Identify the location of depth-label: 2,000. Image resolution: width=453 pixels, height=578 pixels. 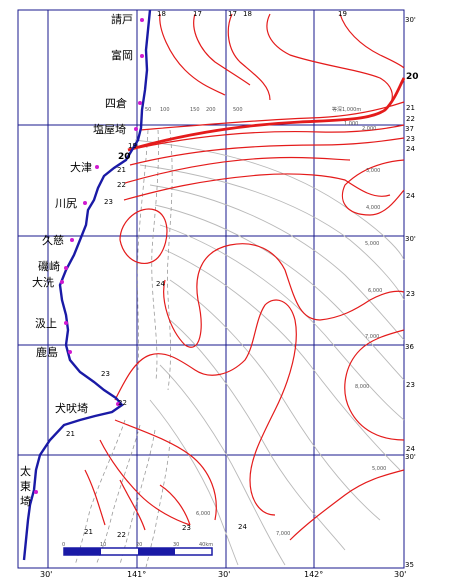
(369, 129).